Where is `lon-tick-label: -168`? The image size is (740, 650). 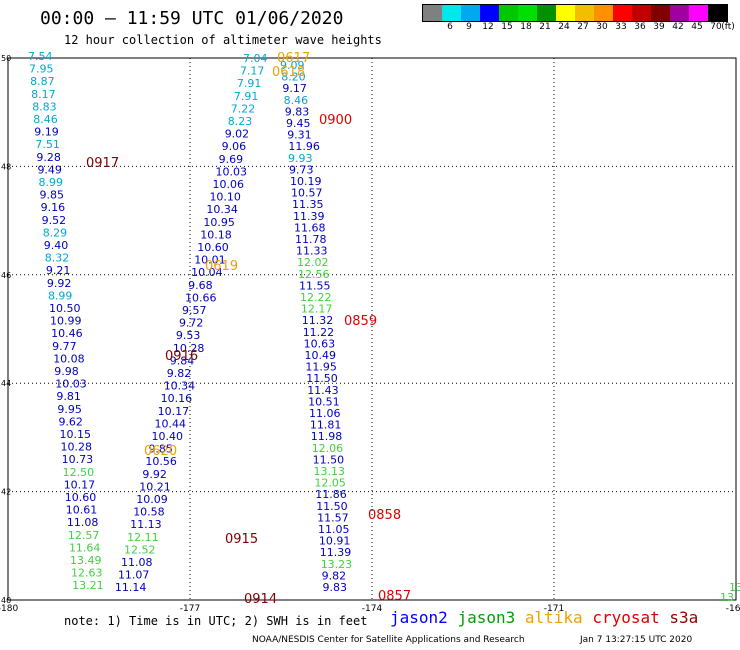 lon-tick-label: -168 is located at coordinates (733, 609).